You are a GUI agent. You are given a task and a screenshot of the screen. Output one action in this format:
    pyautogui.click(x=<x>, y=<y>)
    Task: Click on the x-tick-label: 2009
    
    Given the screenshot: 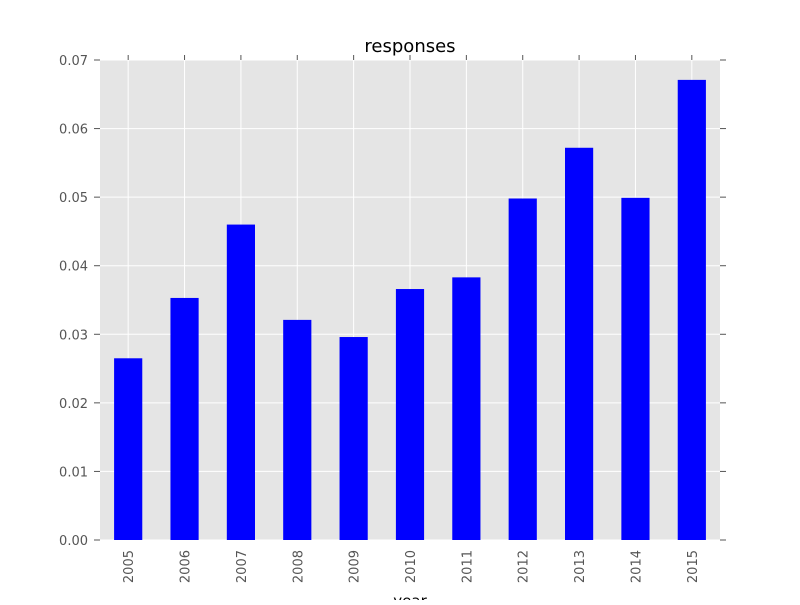 What is the action you would take?
    pyautogui.click(x=355, y=566)
    